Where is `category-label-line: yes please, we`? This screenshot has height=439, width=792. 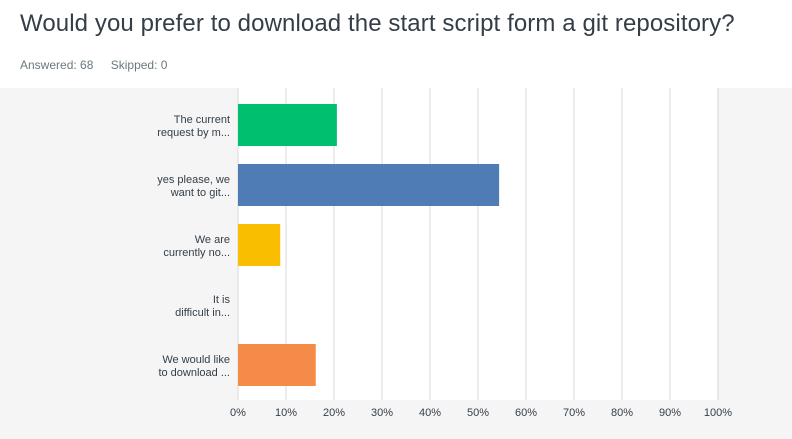
category-label-line: yes please, we is located at coordinates (193, 180).